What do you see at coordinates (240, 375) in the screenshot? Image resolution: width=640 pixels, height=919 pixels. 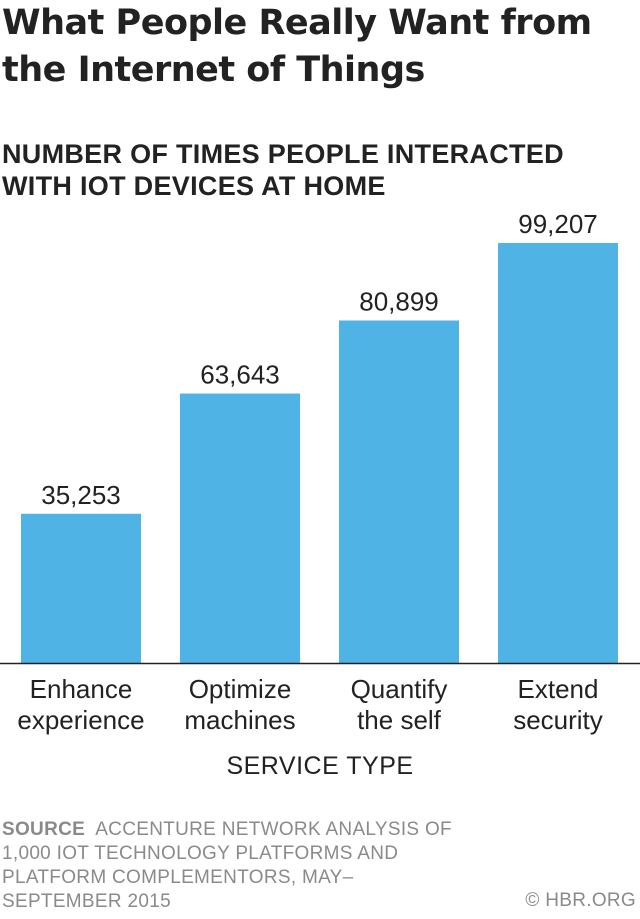 I see `data-label-1: 63,643` at bounding box center [240, 375].